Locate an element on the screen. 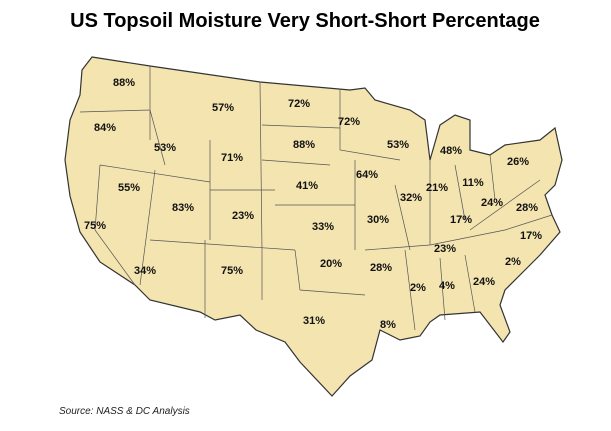 The height and width of the screenshot is (431, 611). state-value: 8% is located at coordinates (388, 325).